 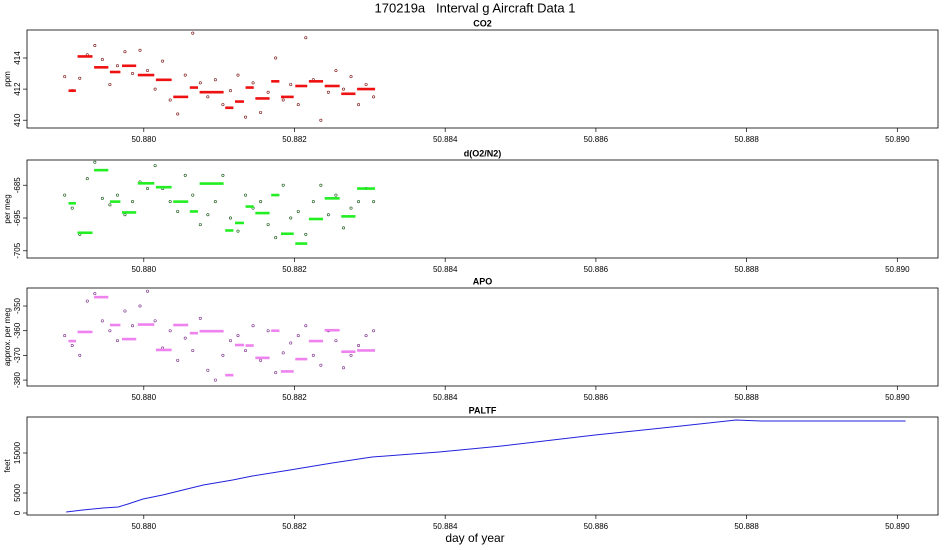 What do you see at coordinates (482, 23) in the screenshot?
I see `panel-title: CO2` at bounding box center [482, 23].